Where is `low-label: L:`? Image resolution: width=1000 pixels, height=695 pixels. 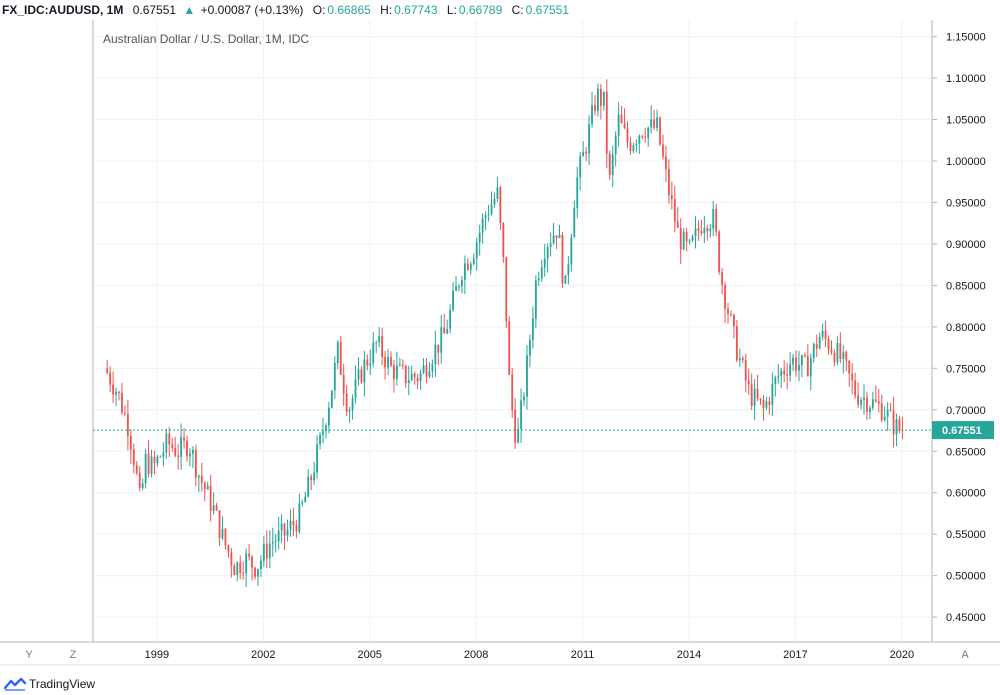 low-label: L: is located at coordinates (451, 10).